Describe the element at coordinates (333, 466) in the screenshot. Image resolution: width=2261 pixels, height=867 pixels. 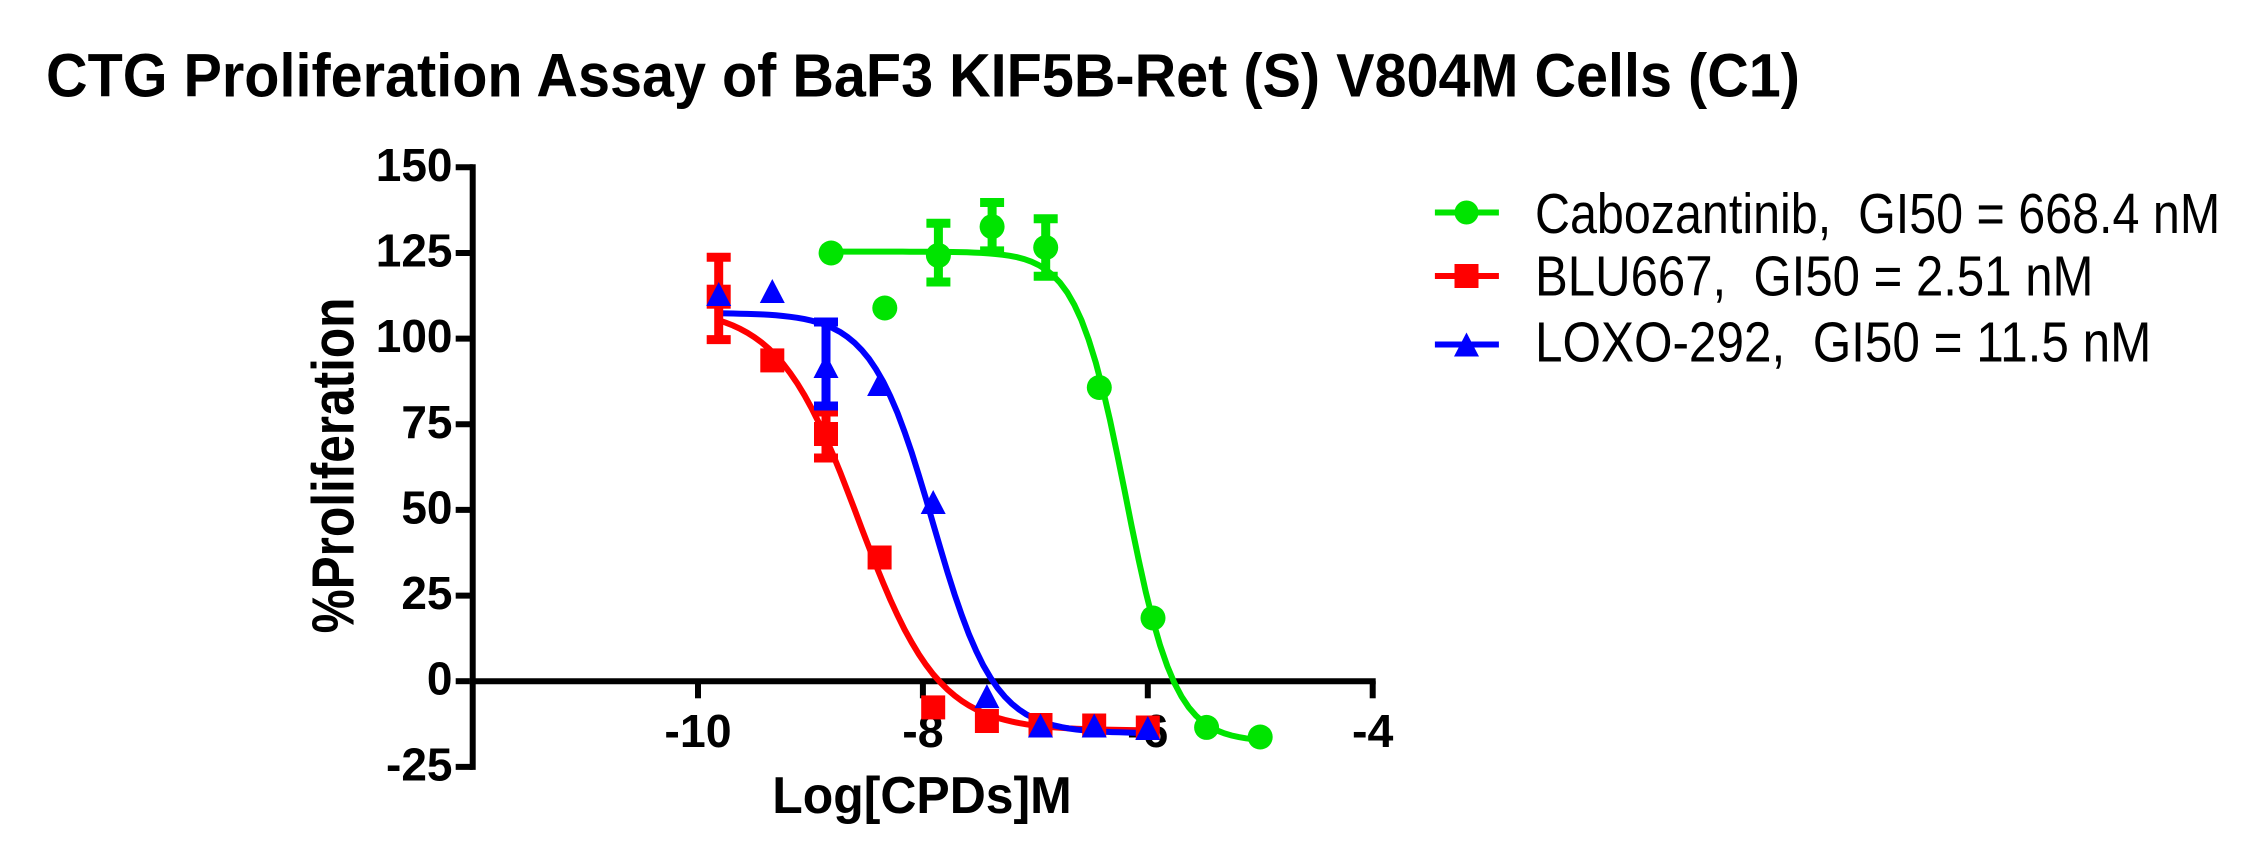
I see `svg-text: %Proliferation` at that location.